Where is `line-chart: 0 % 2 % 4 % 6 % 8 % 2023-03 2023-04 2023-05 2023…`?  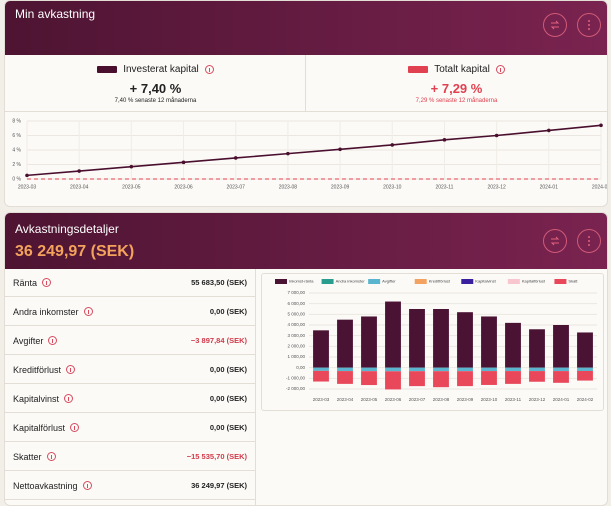
line-chart: 0 % 2 % 4 % 6 % 8 % 2023-03 2023-04 2023-05 2023… is located at coordinates (309, 154).